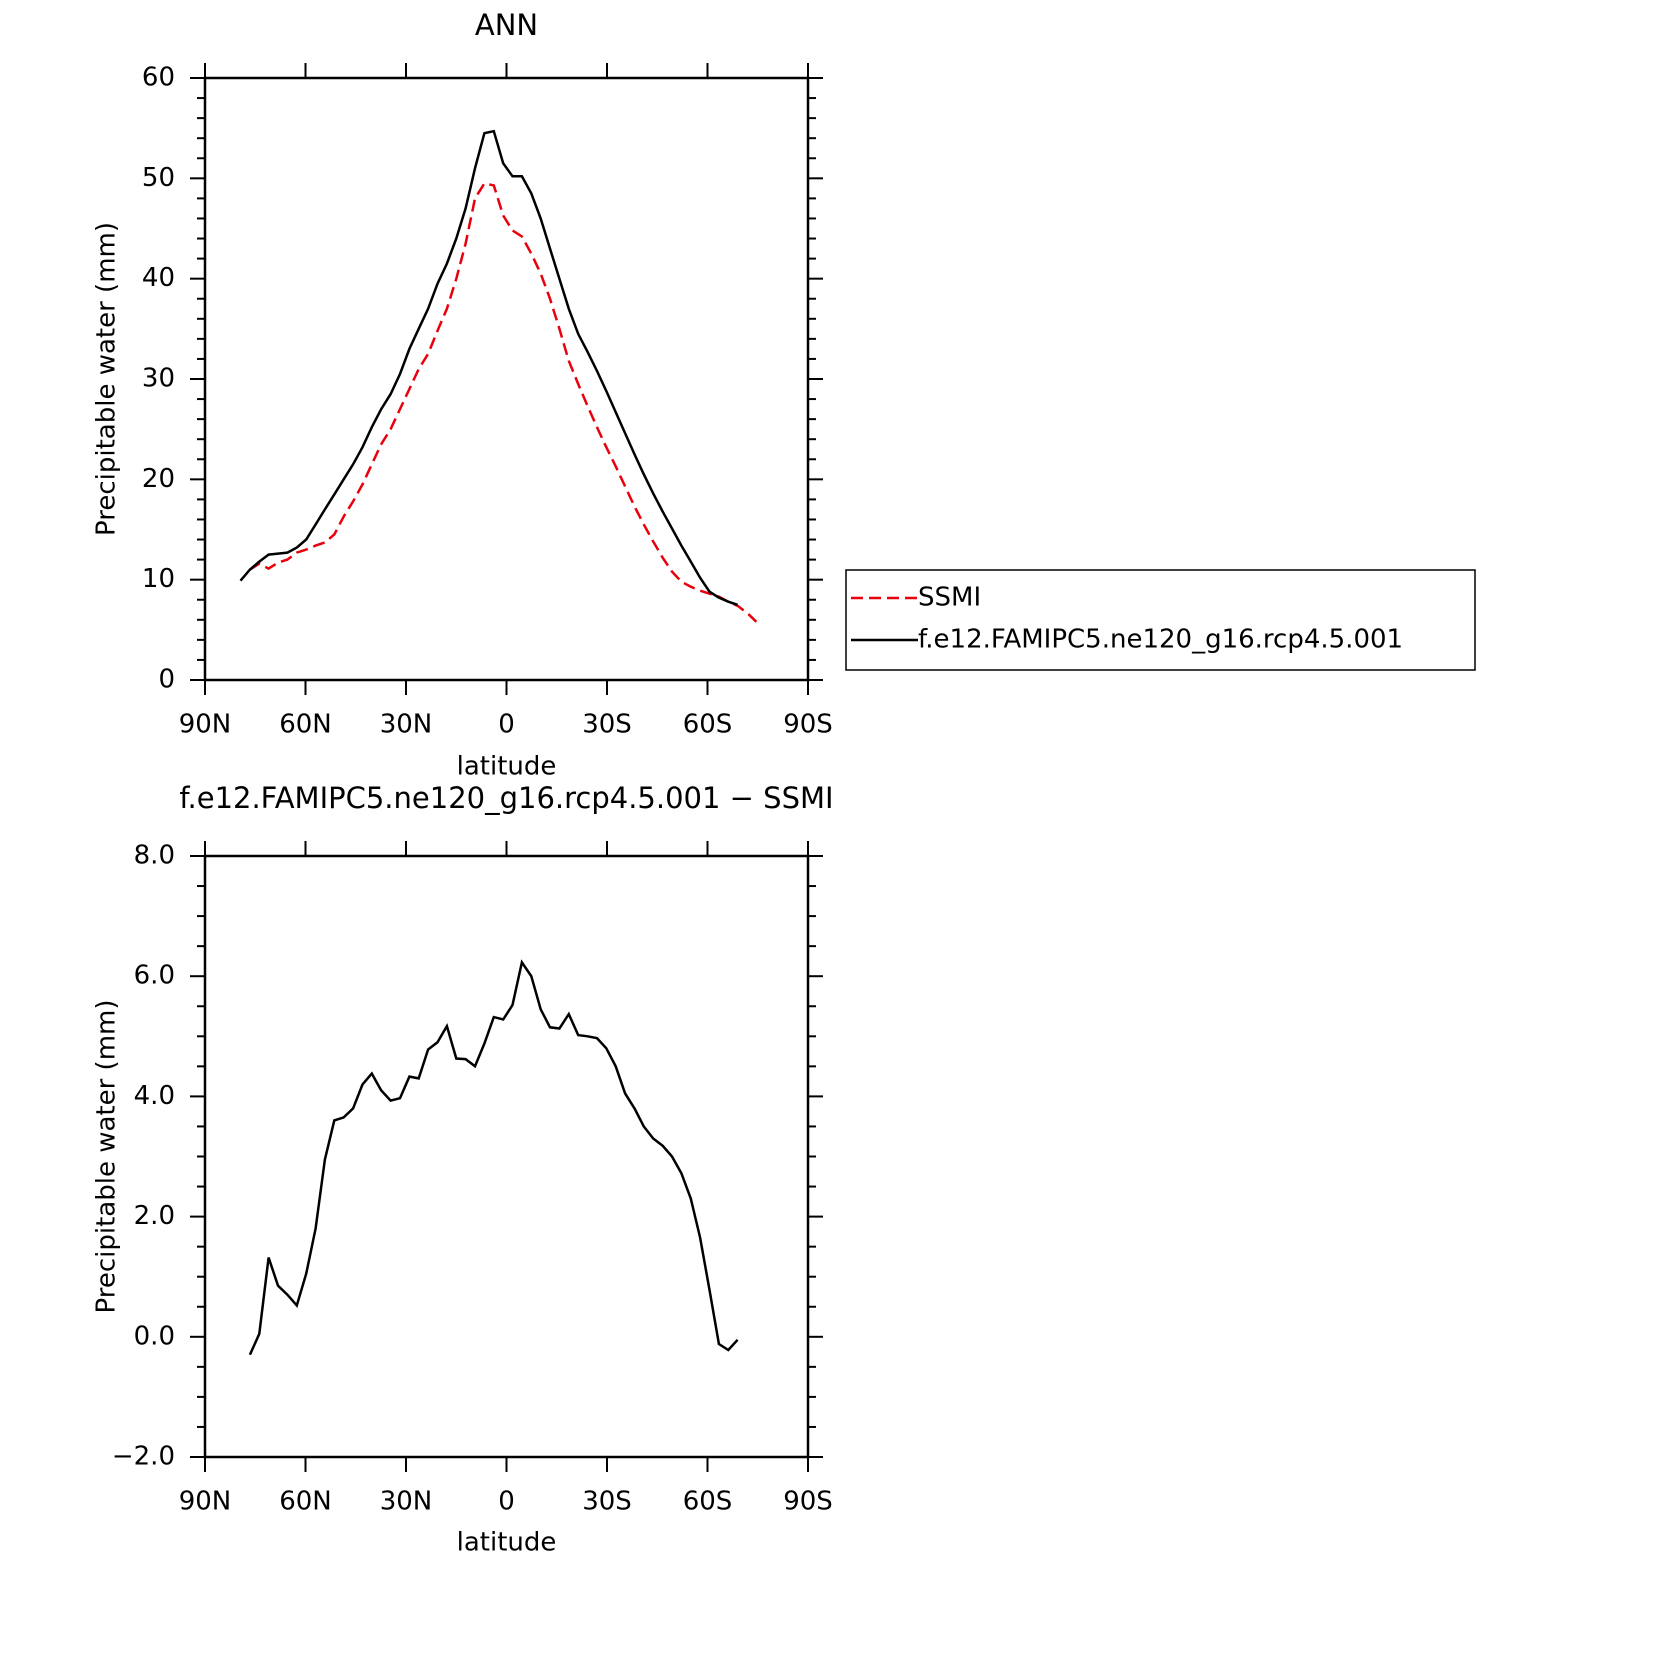 The height and width of the screenshot is (1658, 1660). Describe the element at coordinates (158, 379) in the screenshot. I see `y-tick-label: 30` at that location.